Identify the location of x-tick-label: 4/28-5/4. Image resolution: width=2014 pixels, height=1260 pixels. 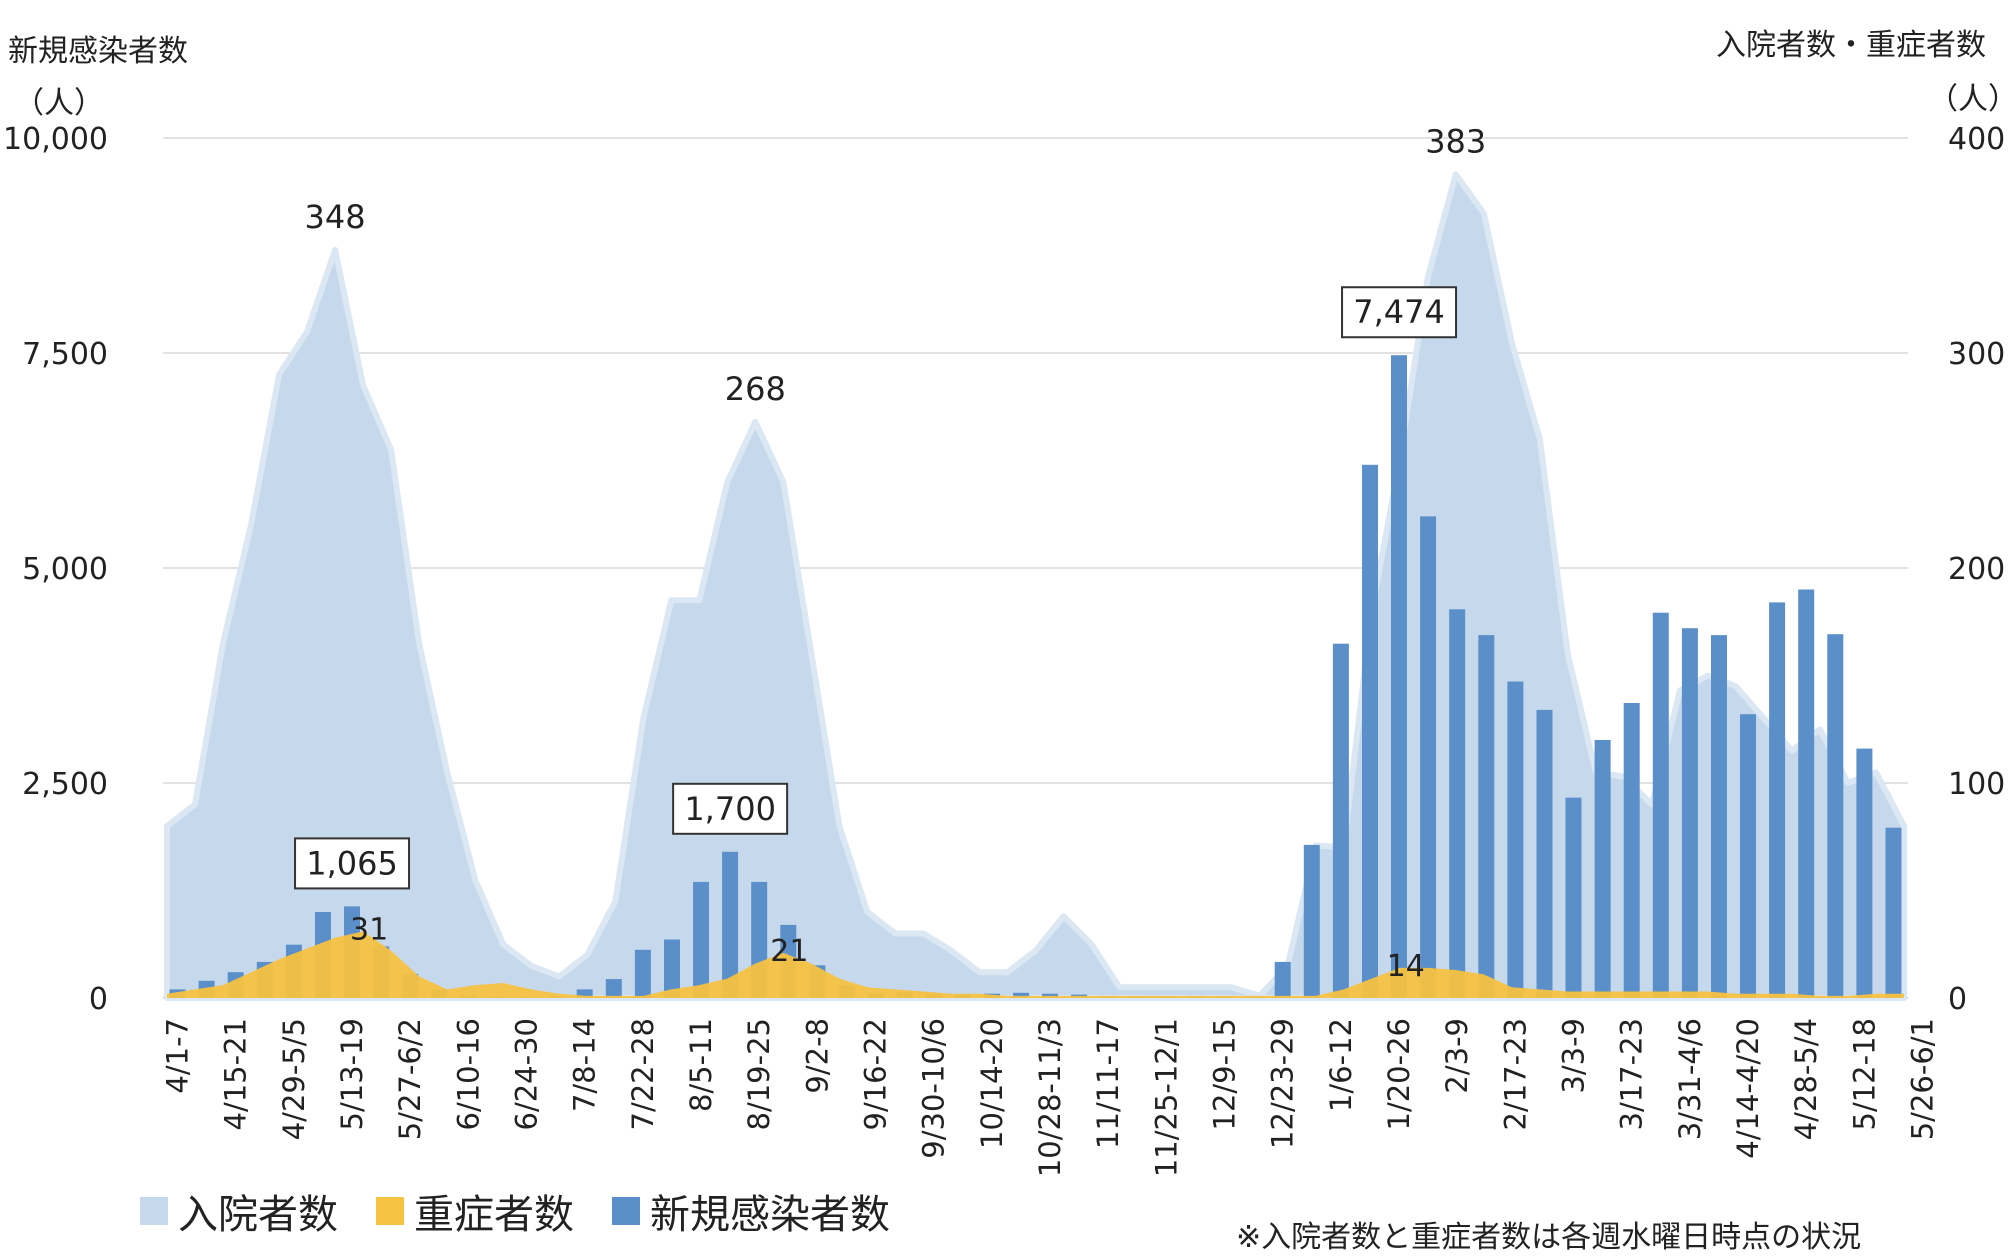
(1806, 1079).